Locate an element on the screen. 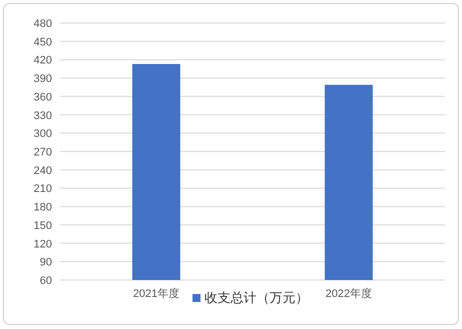  y-tick-label: 330 is located at coordinates (43, 116).